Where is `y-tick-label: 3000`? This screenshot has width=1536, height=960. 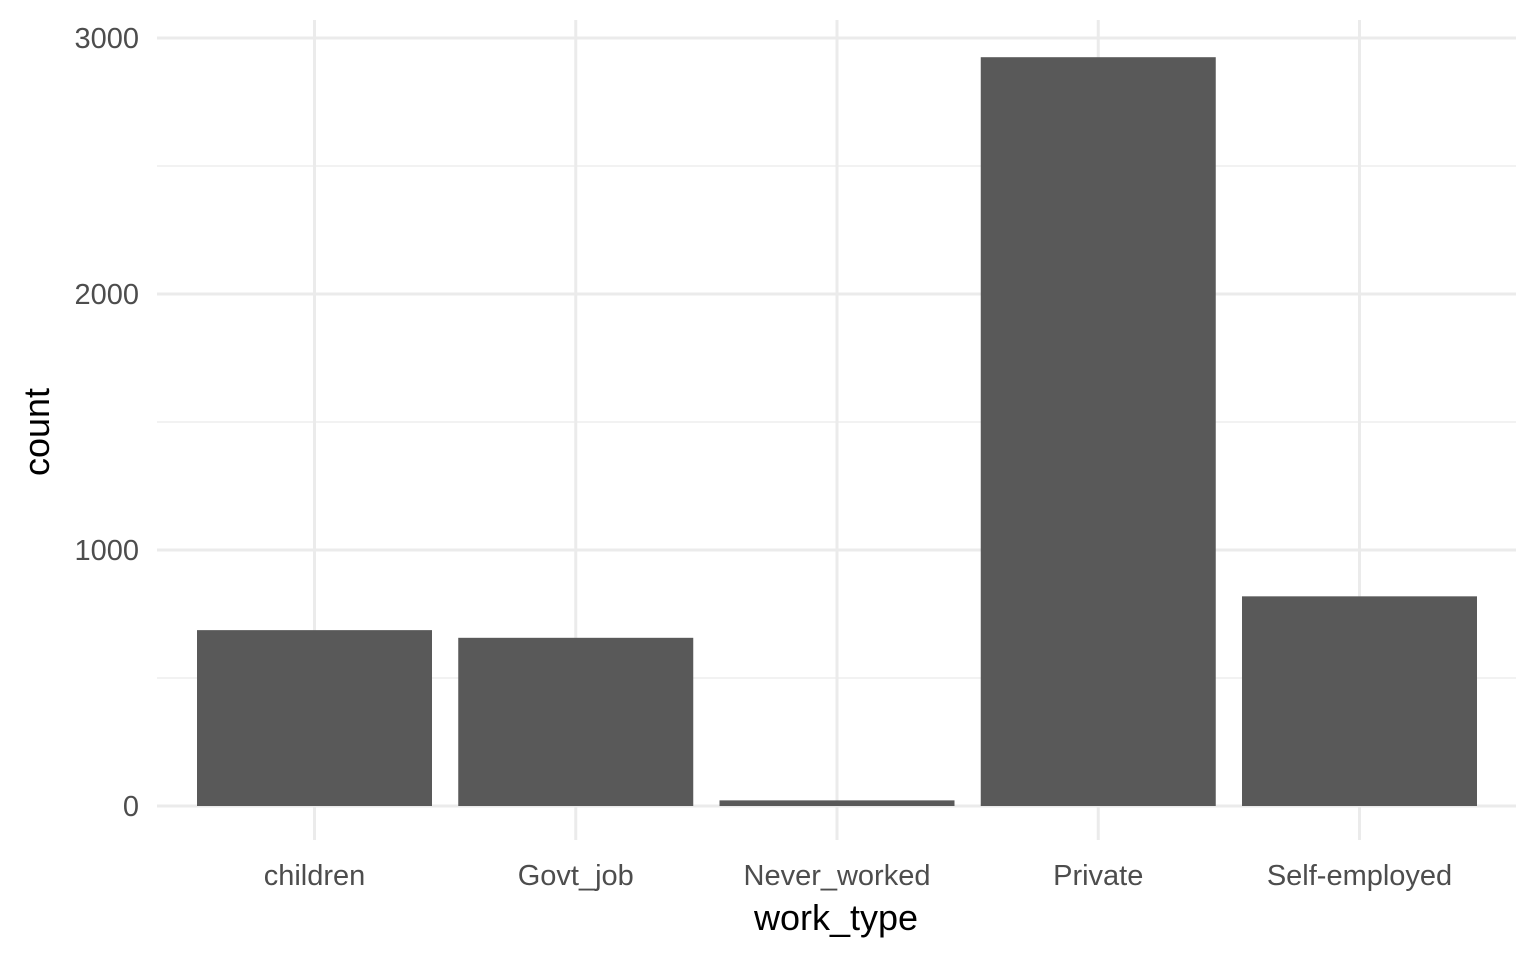
y-tick-label: 3000 is located at coordinates (106, 39).